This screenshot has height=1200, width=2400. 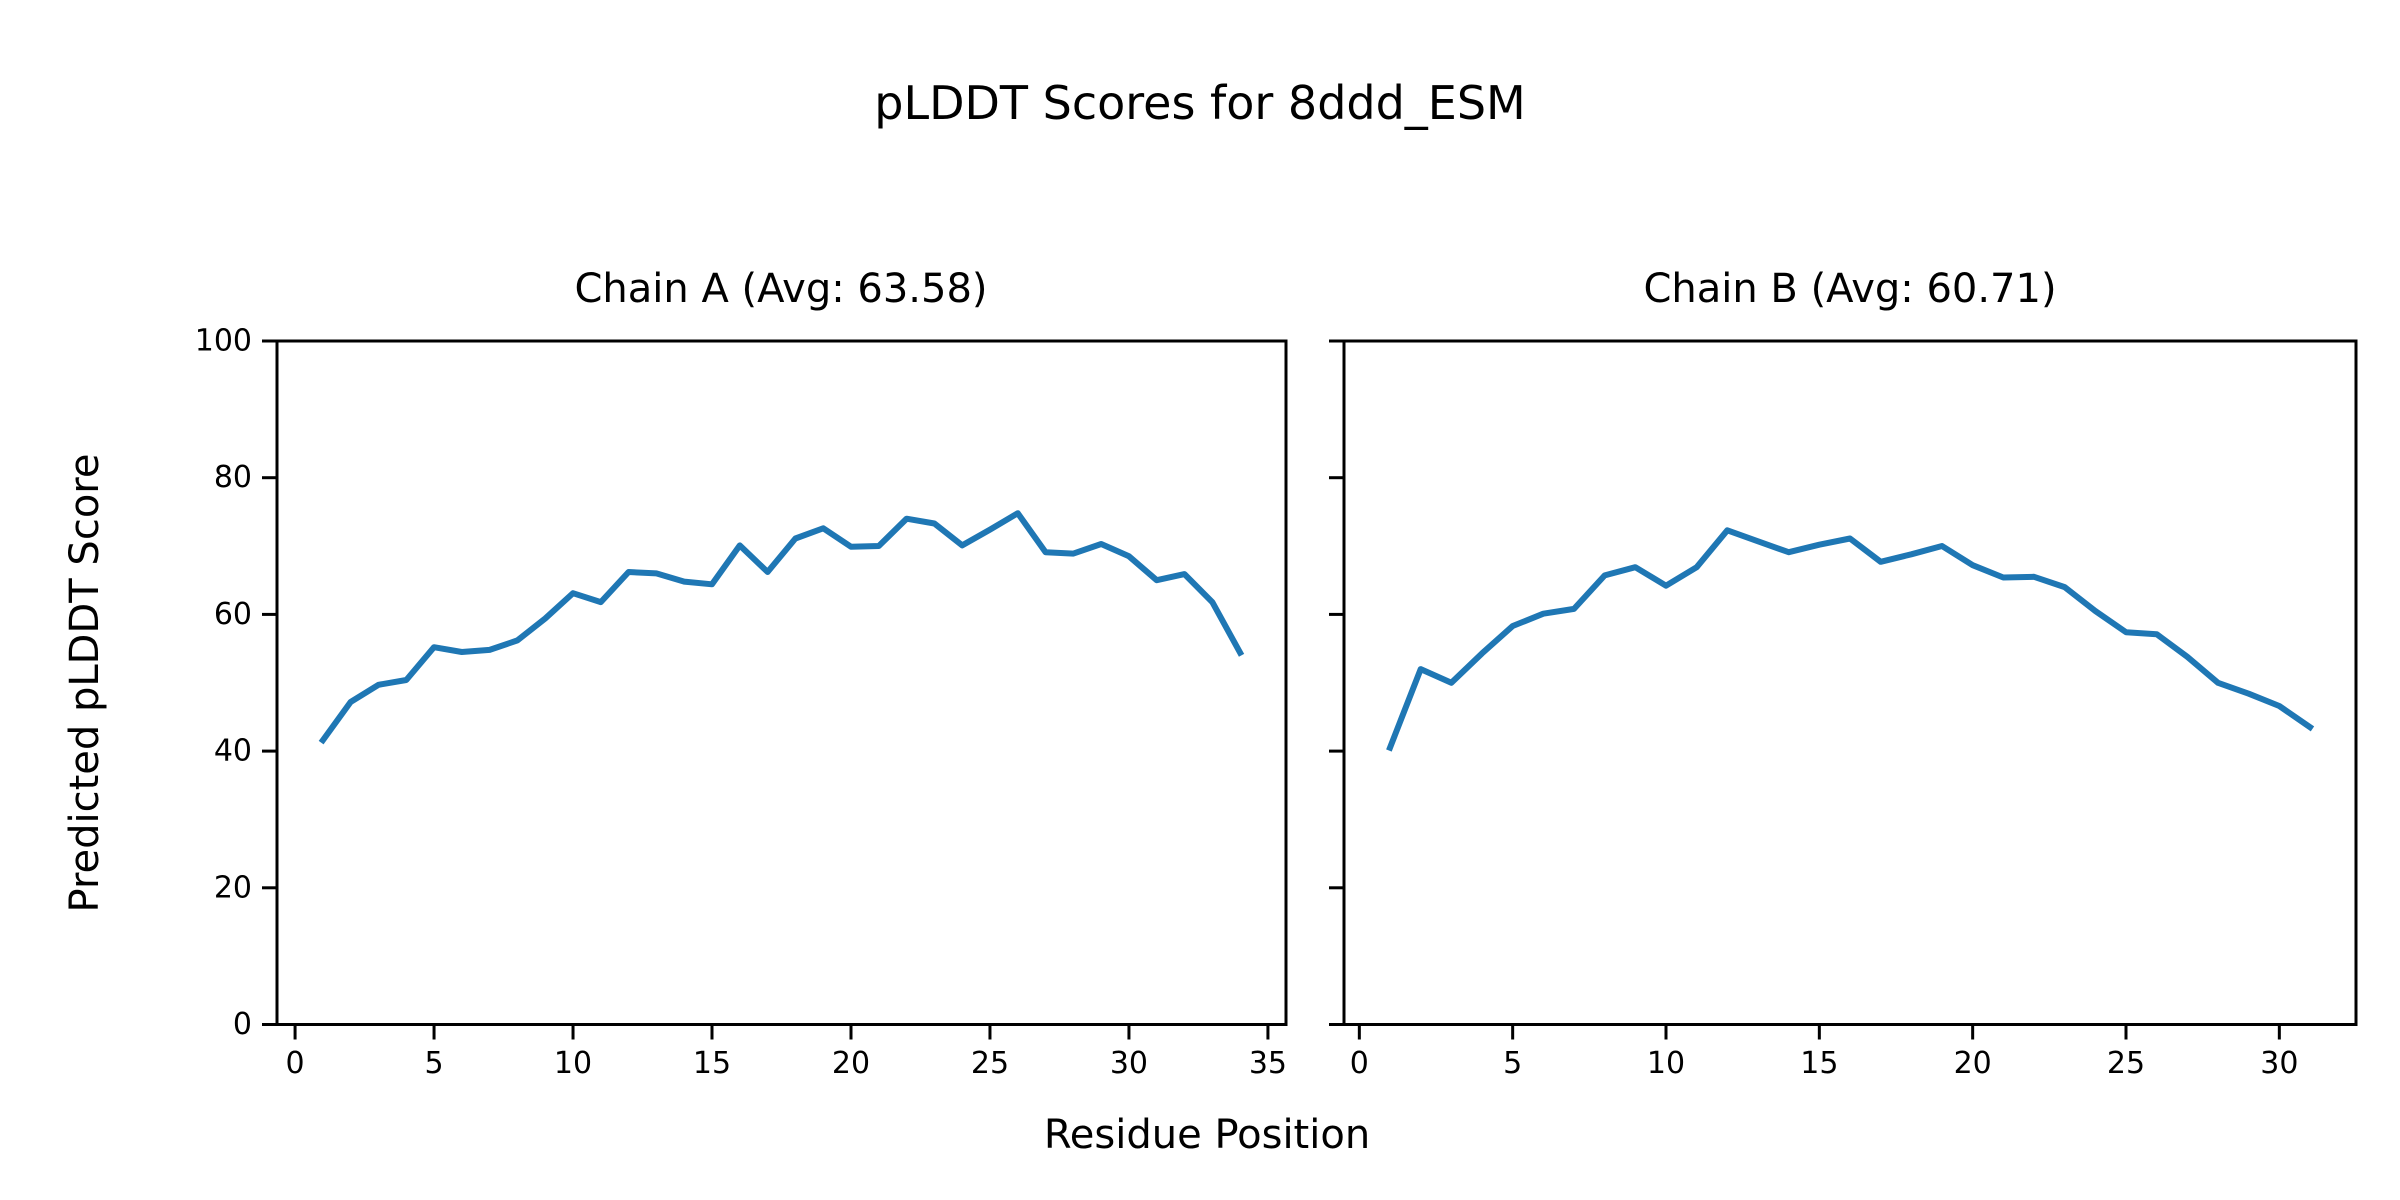 What do you see at coordinates (781, 289) in the screenshot?
I see `subplot-title-chain-a: Chain A (Avg: 63.58)` at bounding box center [781, 289].